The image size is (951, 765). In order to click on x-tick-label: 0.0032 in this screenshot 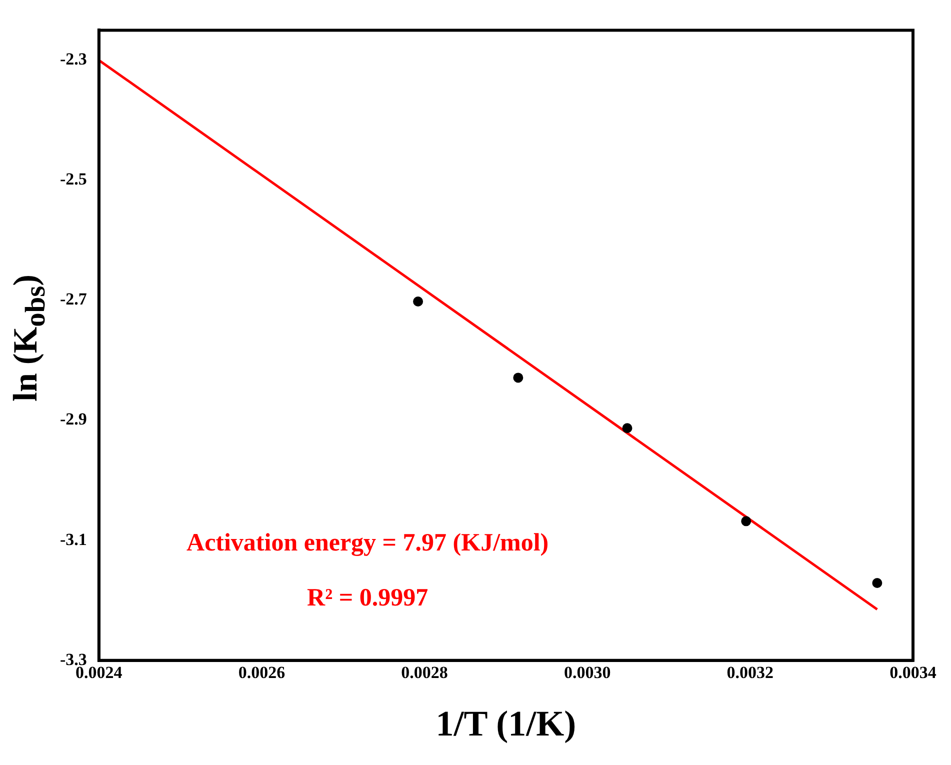, I will do `click(750, 672)`.